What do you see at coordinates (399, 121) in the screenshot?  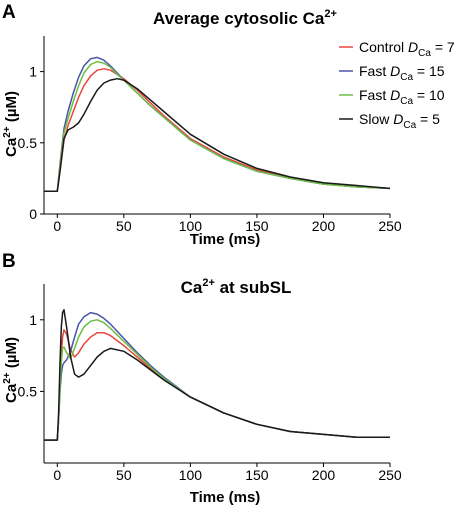 I see `legend-entry-label: Slow DCa = 5` at bounding box center [399, 121].